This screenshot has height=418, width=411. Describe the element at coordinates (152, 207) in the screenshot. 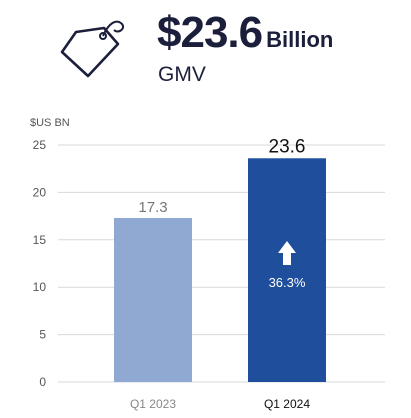

I see `bar-value-label: 17.3` at that location.